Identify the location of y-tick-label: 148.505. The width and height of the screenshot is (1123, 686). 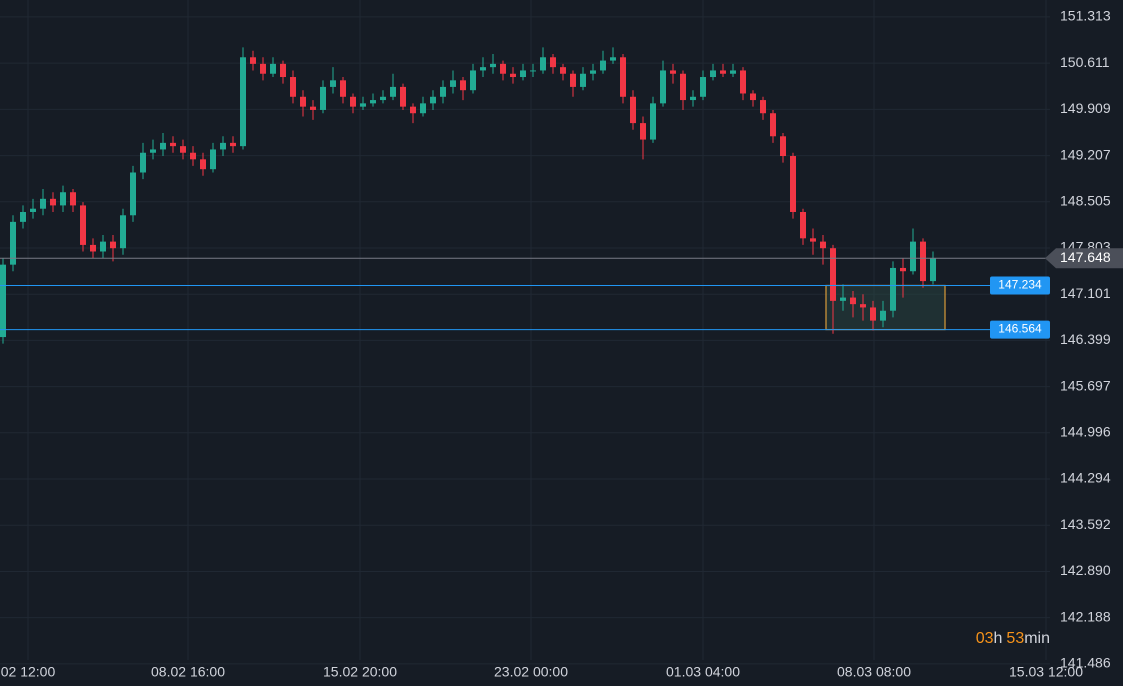
(1085, 200).